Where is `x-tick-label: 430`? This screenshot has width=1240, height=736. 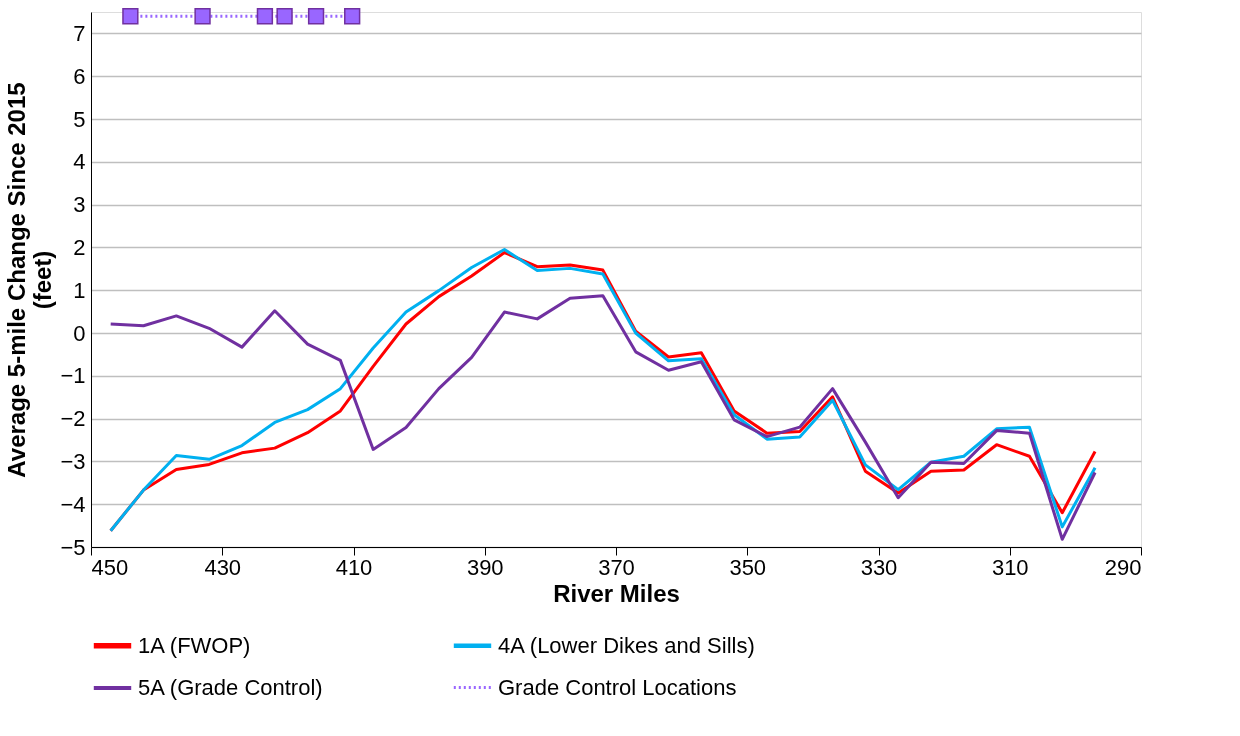 x-tick-label: 430 is located at coordinates (223, 567).